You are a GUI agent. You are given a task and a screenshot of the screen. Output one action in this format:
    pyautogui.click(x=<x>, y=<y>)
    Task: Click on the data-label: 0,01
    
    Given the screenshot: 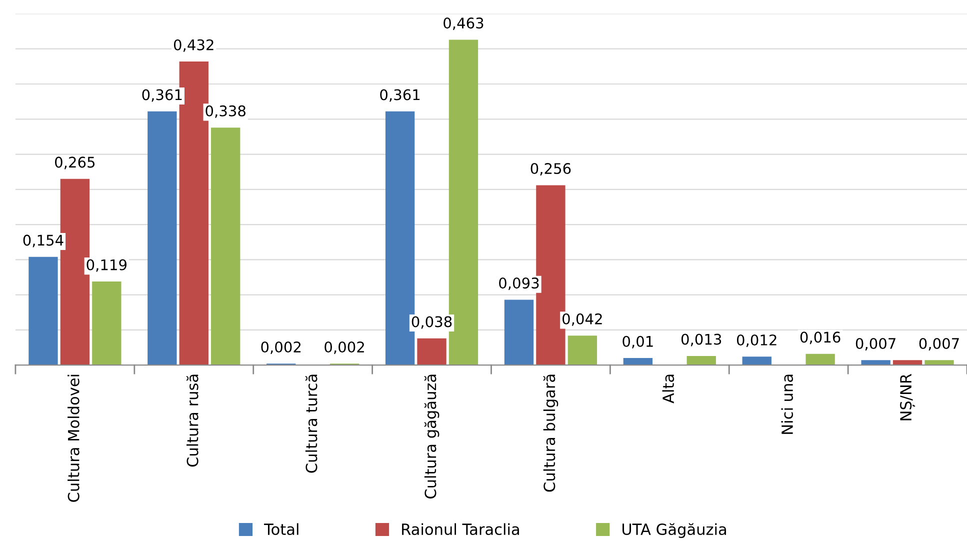 What is the action you would take?
    pyautogui.click(x=637, y=342)
    